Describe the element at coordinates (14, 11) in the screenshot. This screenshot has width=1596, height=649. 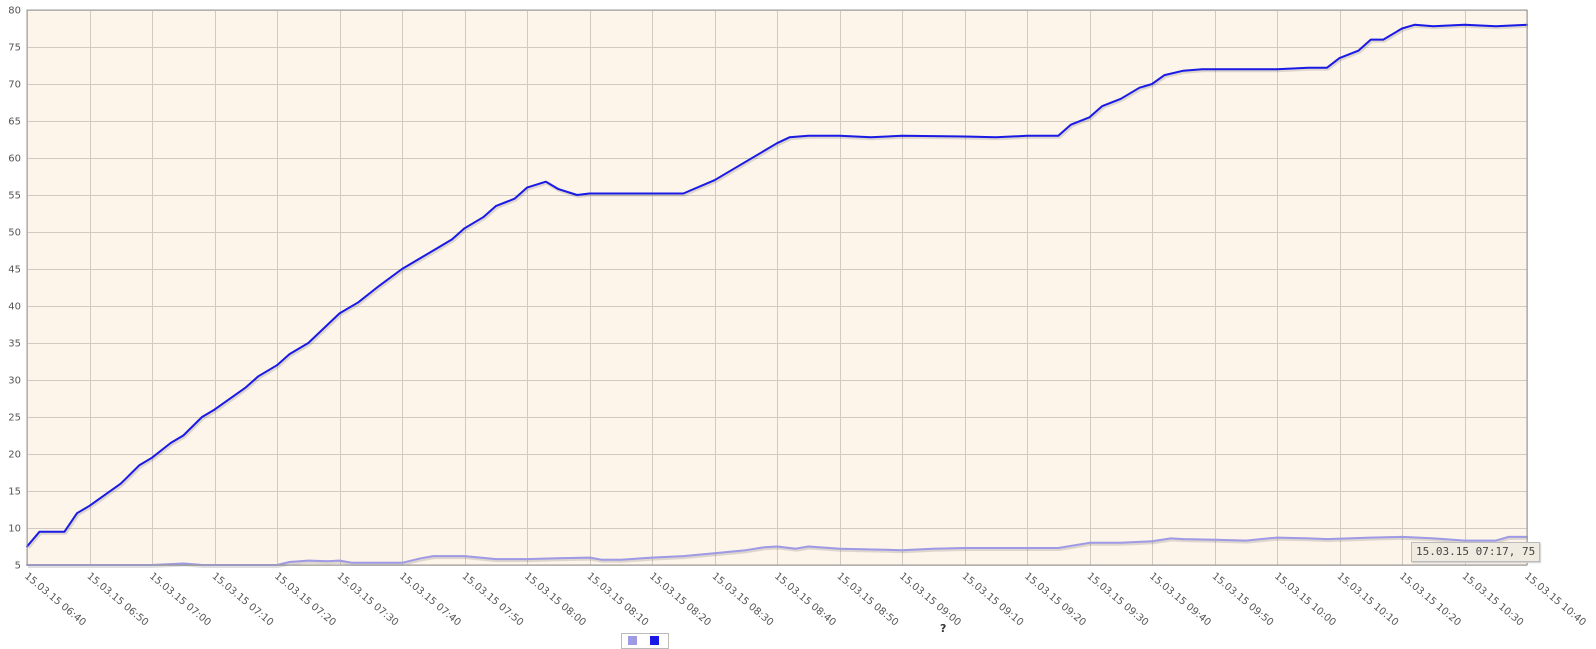
I see `y-tick-label: 80` at that location.